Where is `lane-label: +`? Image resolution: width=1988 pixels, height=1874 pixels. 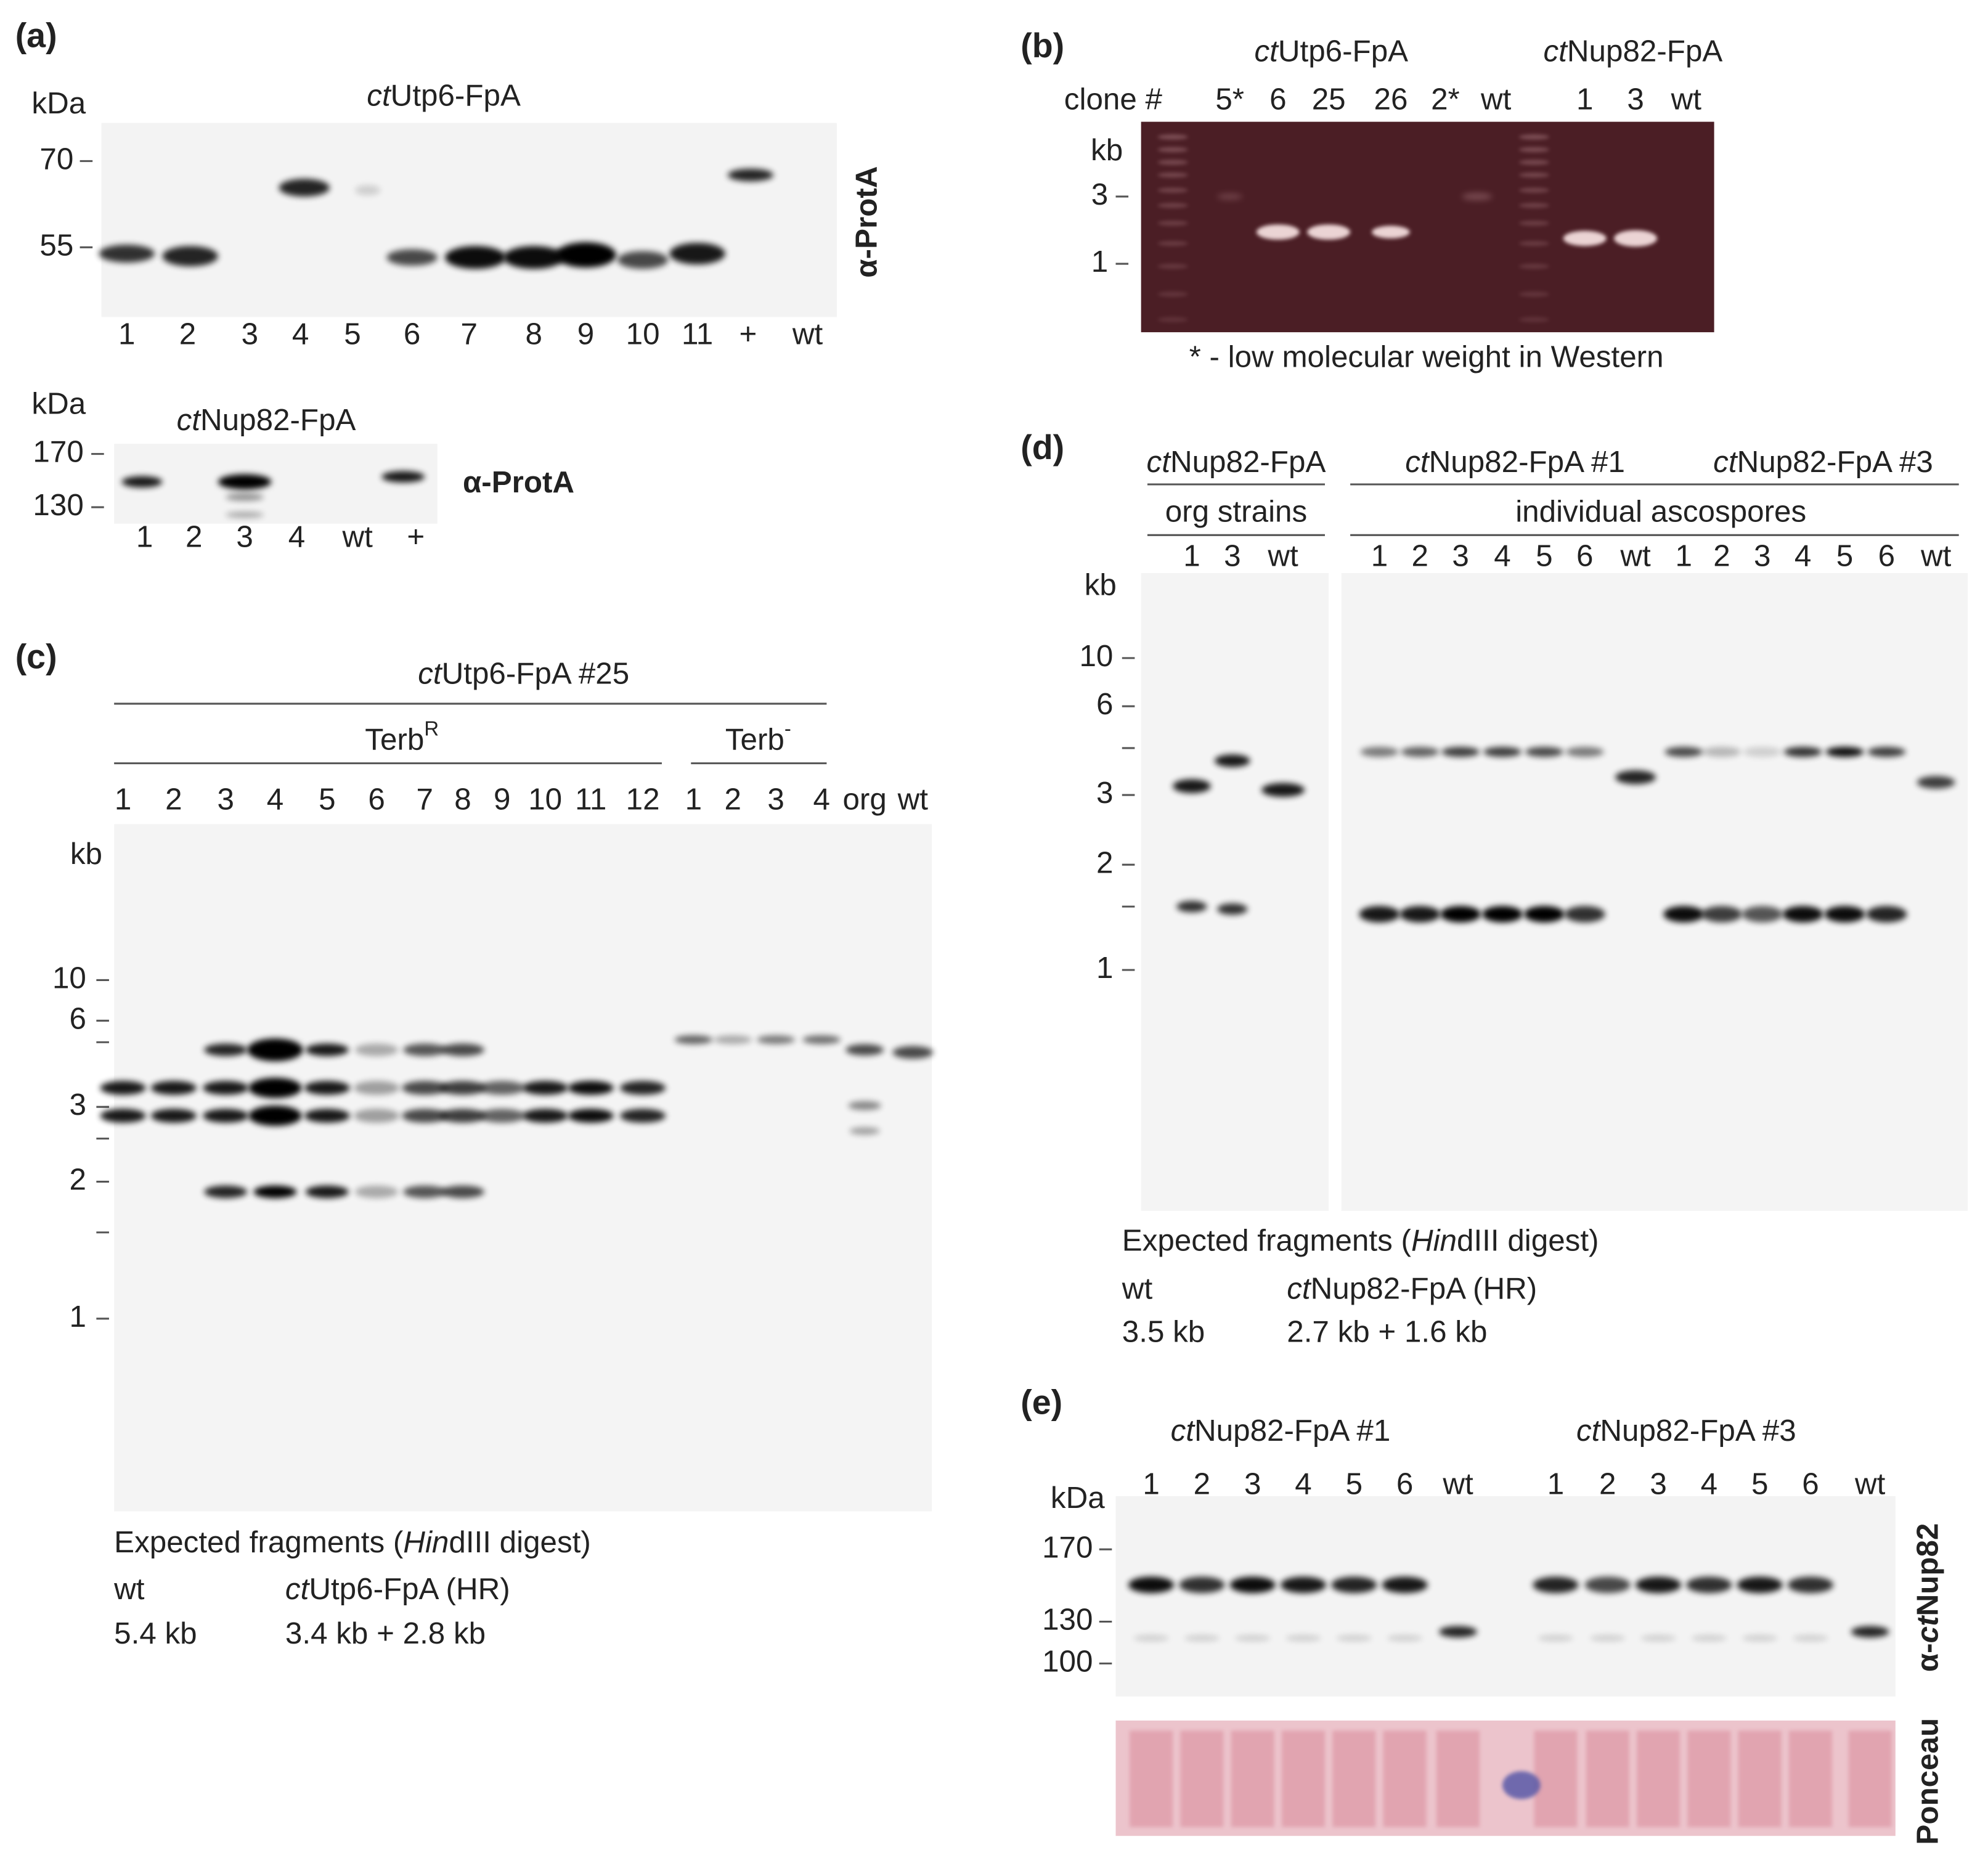
lane-label: + is located at coordinates (416, 537).